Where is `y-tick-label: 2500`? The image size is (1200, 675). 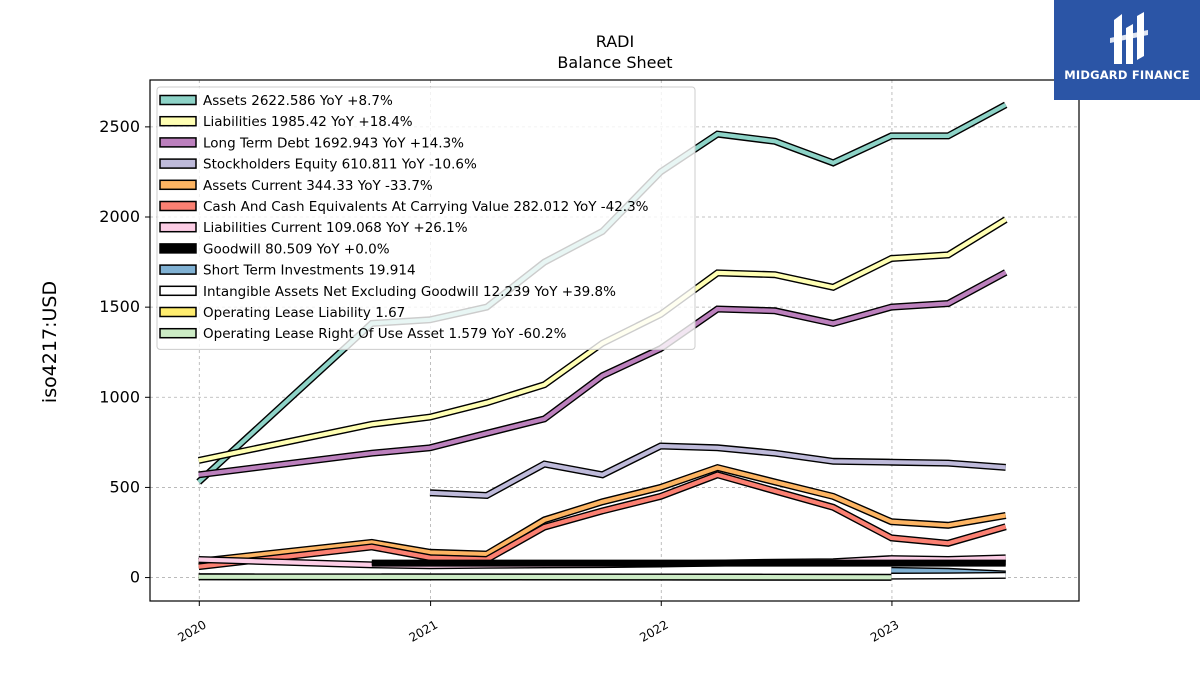
y-tick-label: 2500 is located at coordinates (119, 126).